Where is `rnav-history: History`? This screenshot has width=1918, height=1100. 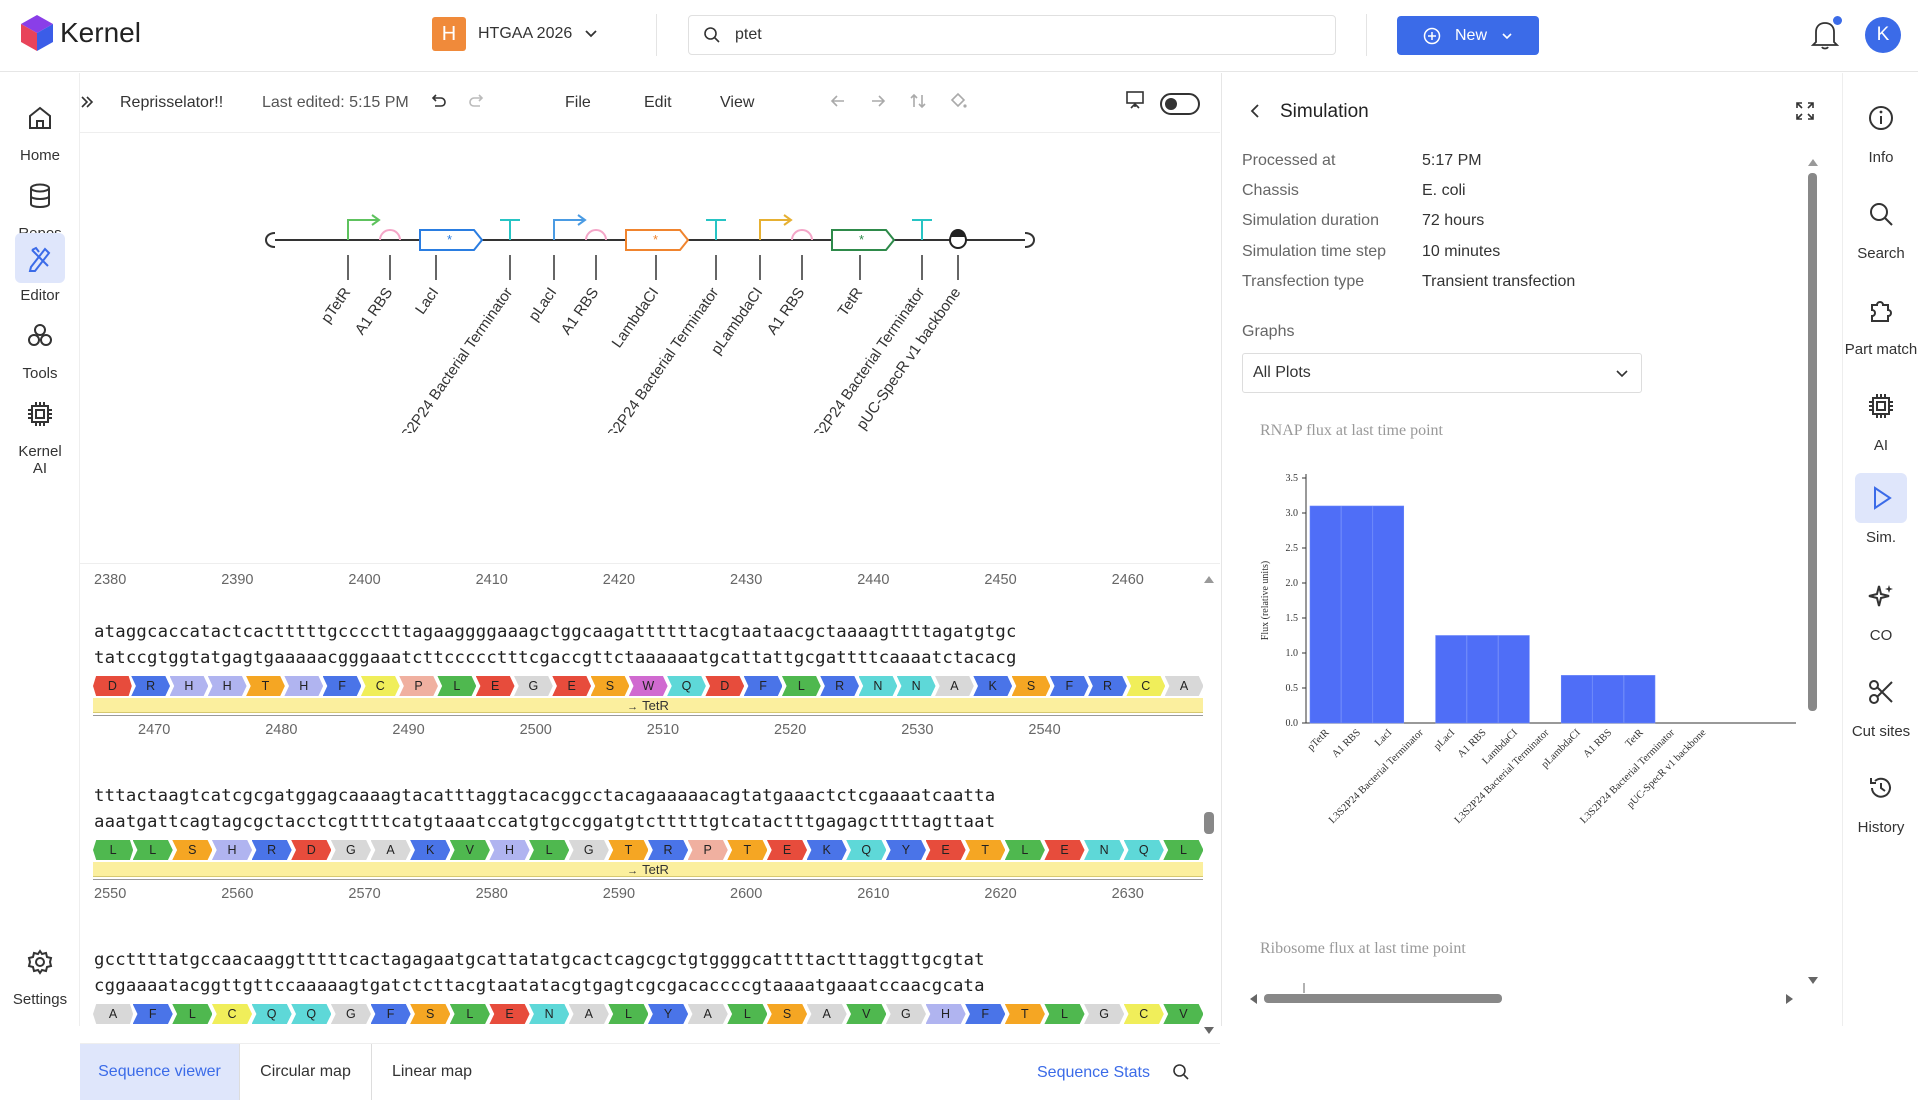
rnav-history: History is located at coordinates (1880, 799).